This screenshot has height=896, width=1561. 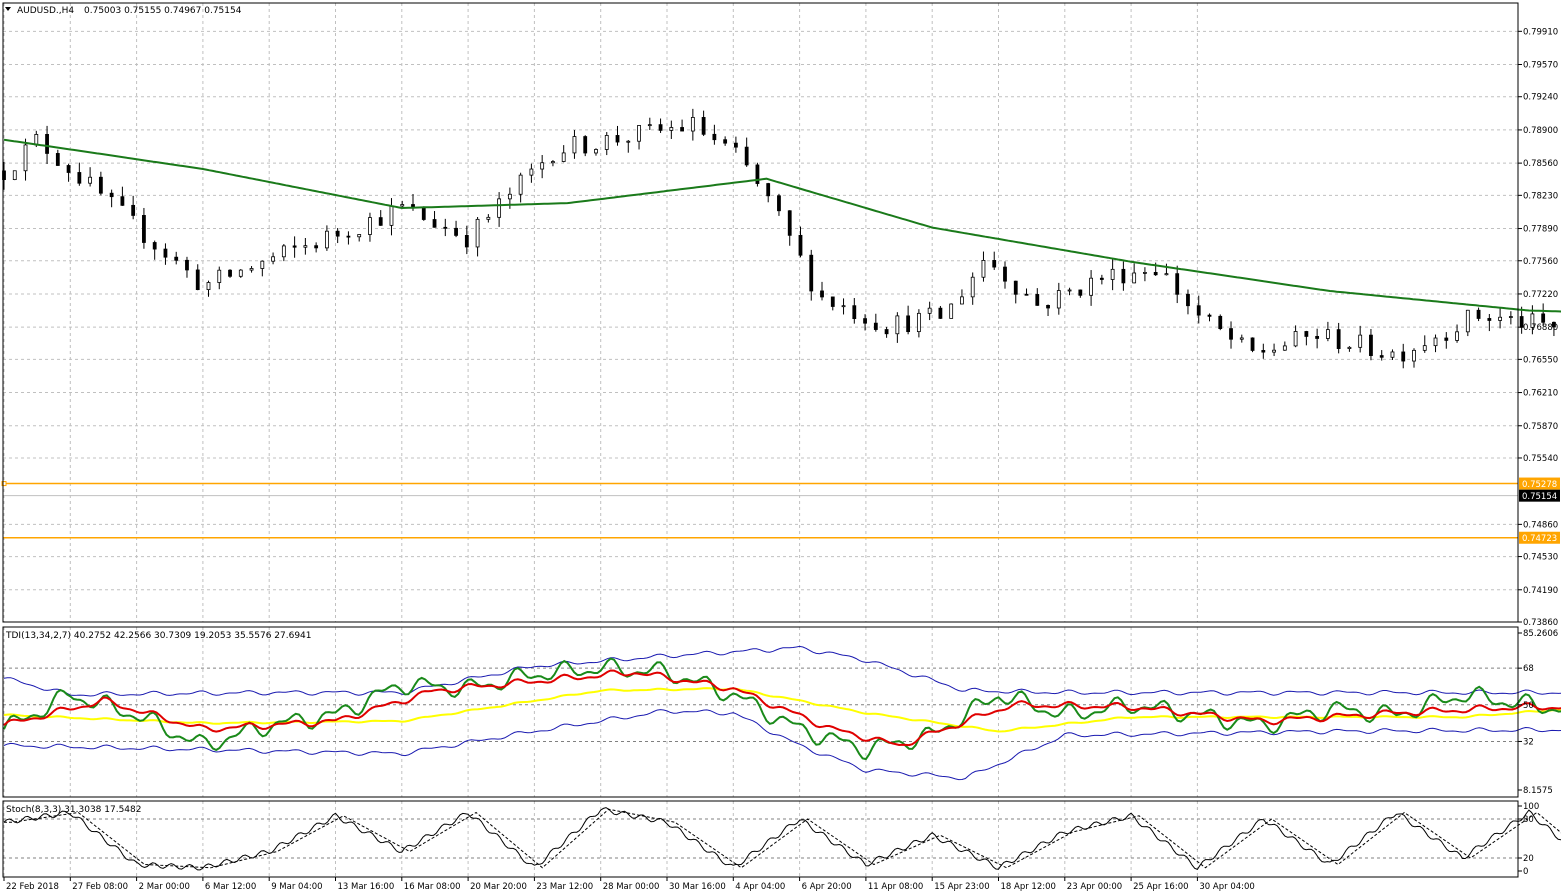 What do you see at coordinates (8, 9) in the screenshot?
I see `triangle-down-icon` at bounding box center [8, 9].